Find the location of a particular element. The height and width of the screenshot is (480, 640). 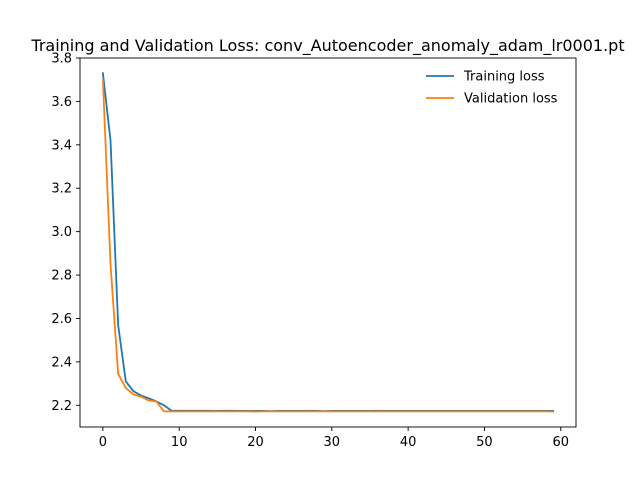

y-tick-label: 2.2 is located at coordinates (61, 406).